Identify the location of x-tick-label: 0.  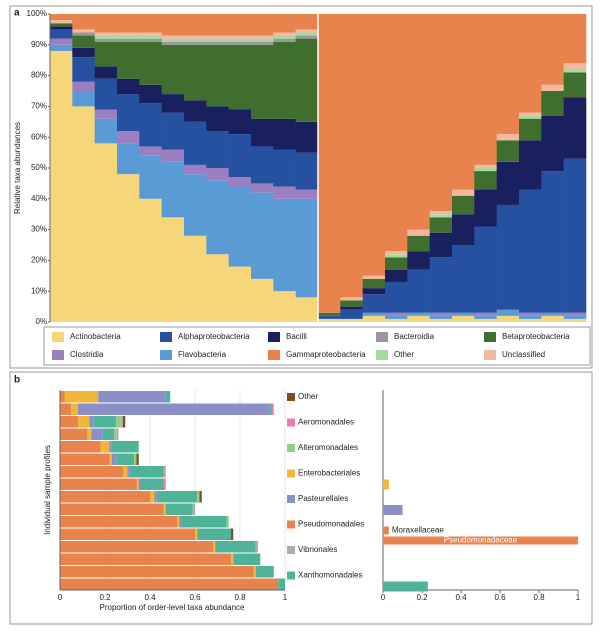
(383, 597).